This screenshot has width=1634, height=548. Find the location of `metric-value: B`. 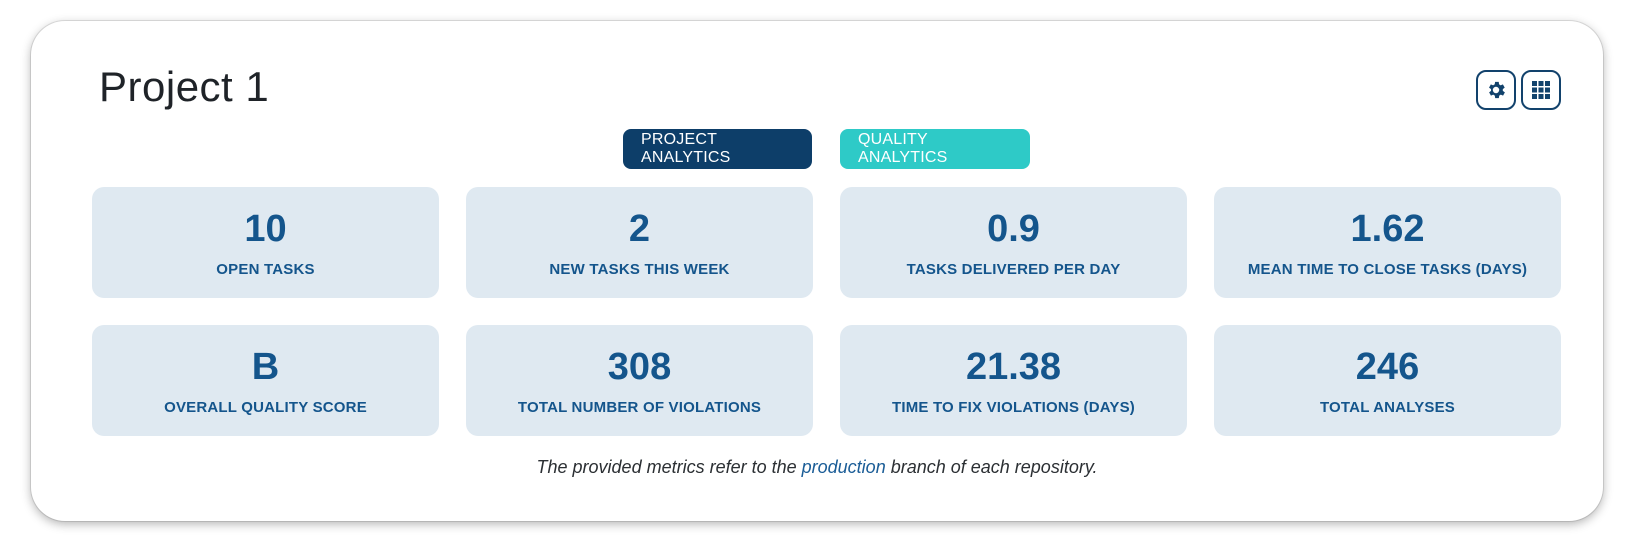

metric-value: B is located at coordinates (265, 367).